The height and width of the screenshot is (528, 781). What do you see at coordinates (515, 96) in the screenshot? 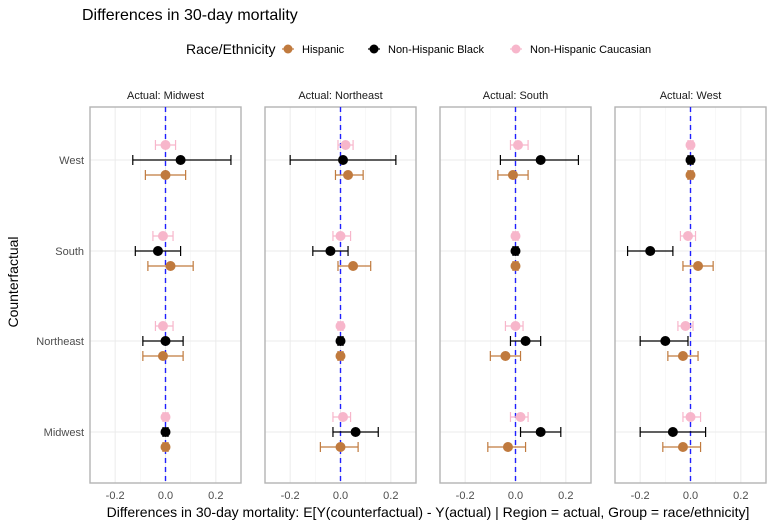
I see `facet-strip-title: Actual: South` at bounding box center [515, 96].